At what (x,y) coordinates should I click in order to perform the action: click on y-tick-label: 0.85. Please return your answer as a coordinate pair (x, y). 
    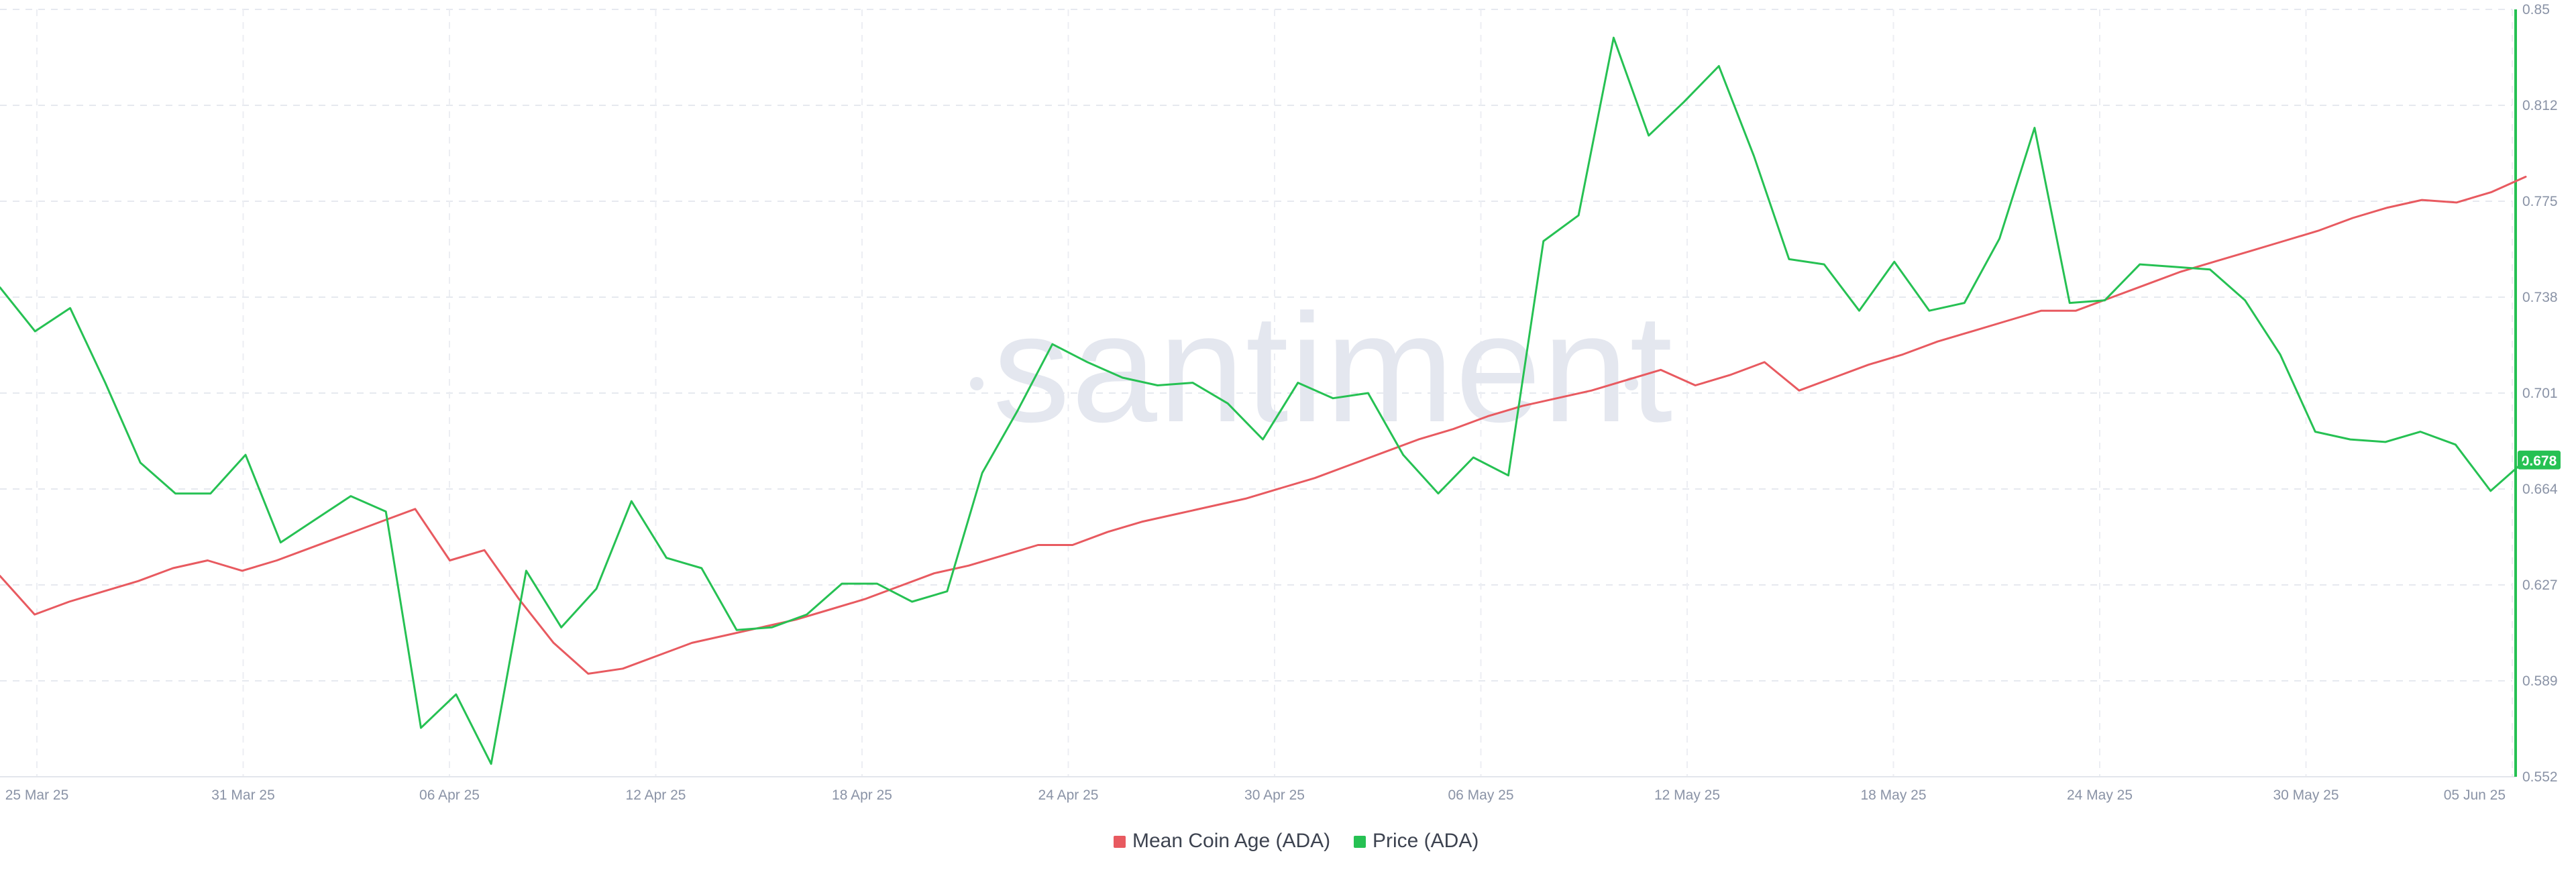
    Looking at the image, I should click on (2536, 9).